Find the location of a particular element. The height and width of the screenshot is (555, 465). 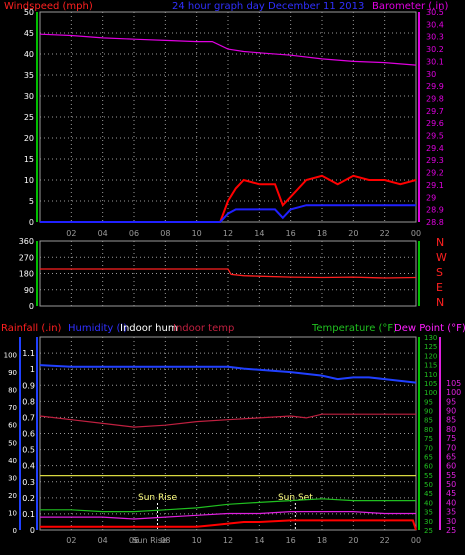

windspeed-label: Windspeed (mph) is located at coordinates (48, 6).